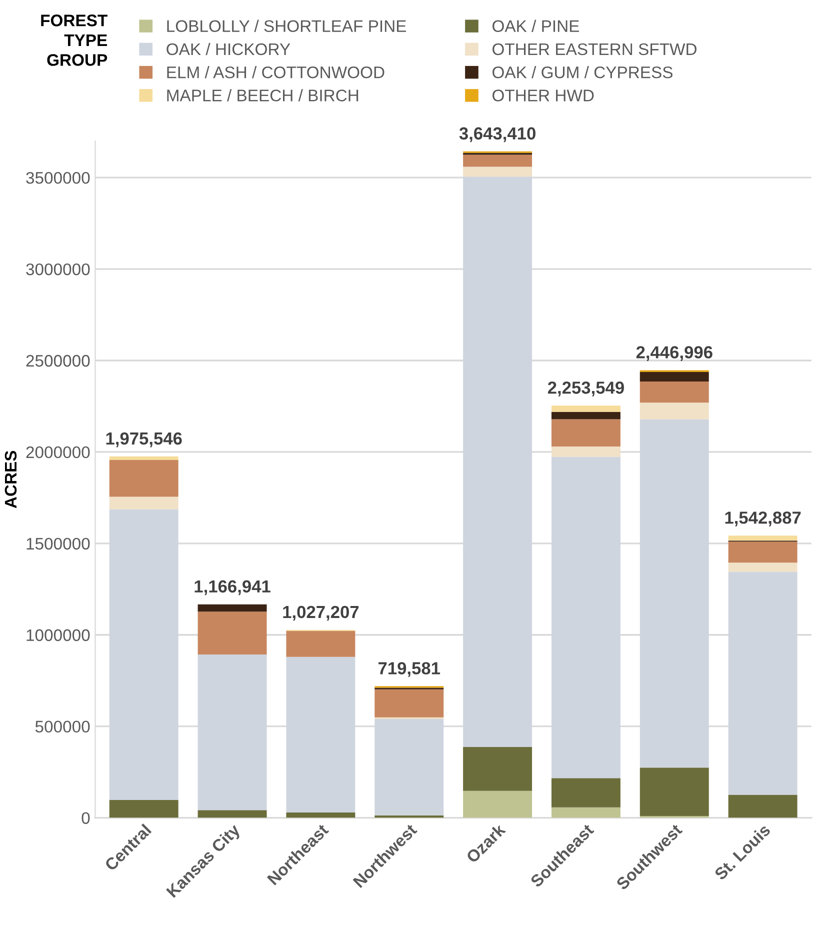 The image size is (828, 940). Describe the element at coordinates (543, 96) in the screenshot. I see `legend-label: OTHER HWD` at that location.